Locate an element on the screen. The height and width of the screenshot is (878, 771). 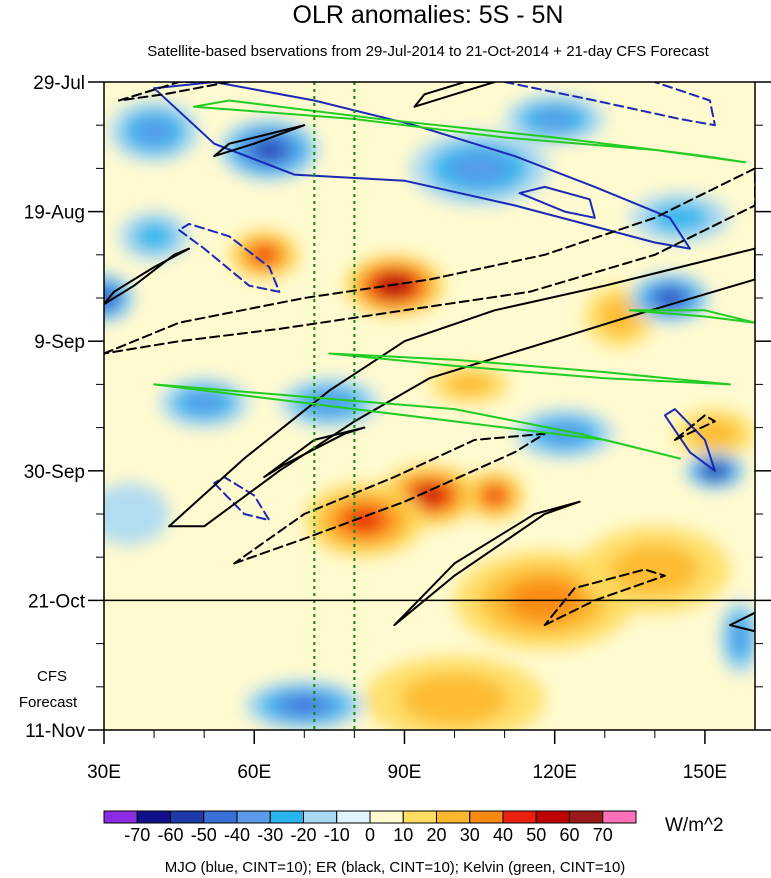
y-tick-label-0: 29-Jul is located at coordinates (59, 83).